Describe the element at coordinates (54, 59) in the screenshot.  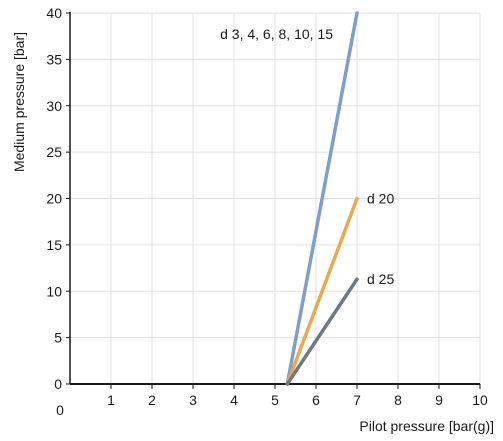
I see `y-tick-label-7: 35` at that location.